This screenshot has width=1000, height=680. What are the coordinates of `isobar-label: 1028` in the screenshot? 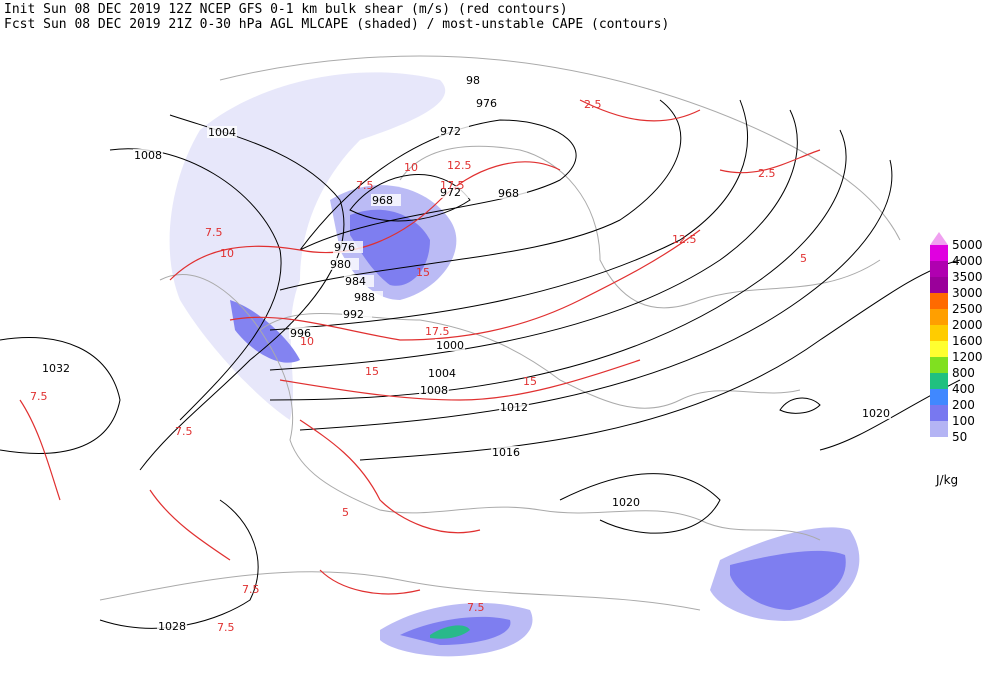 It's located at (172, 626).